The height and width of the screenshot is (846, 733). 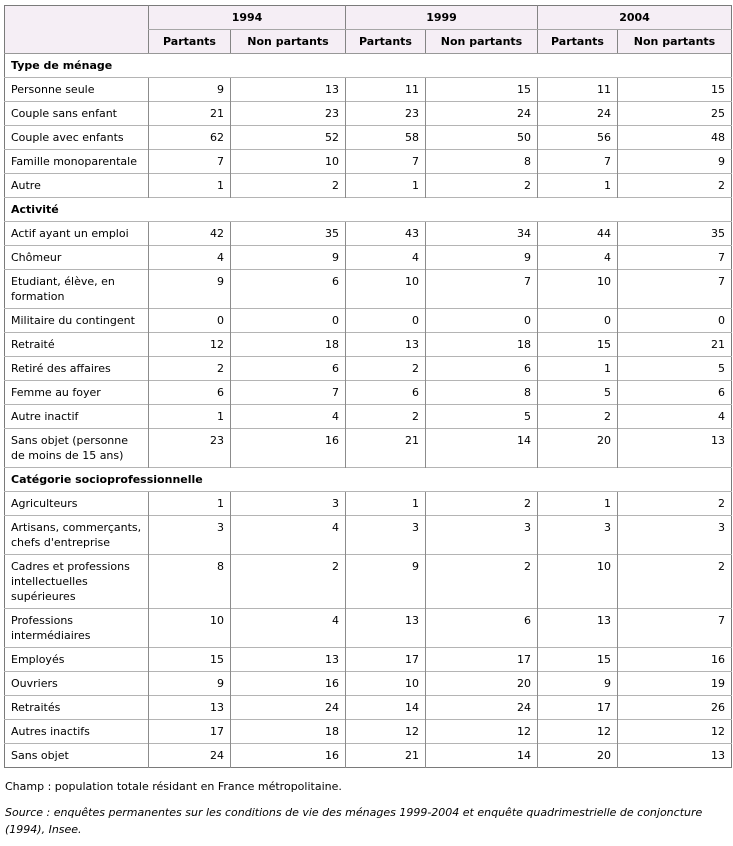 I want to click on table-row: Autre 1 2 1 2 1 2, so click(x=368, y=185).